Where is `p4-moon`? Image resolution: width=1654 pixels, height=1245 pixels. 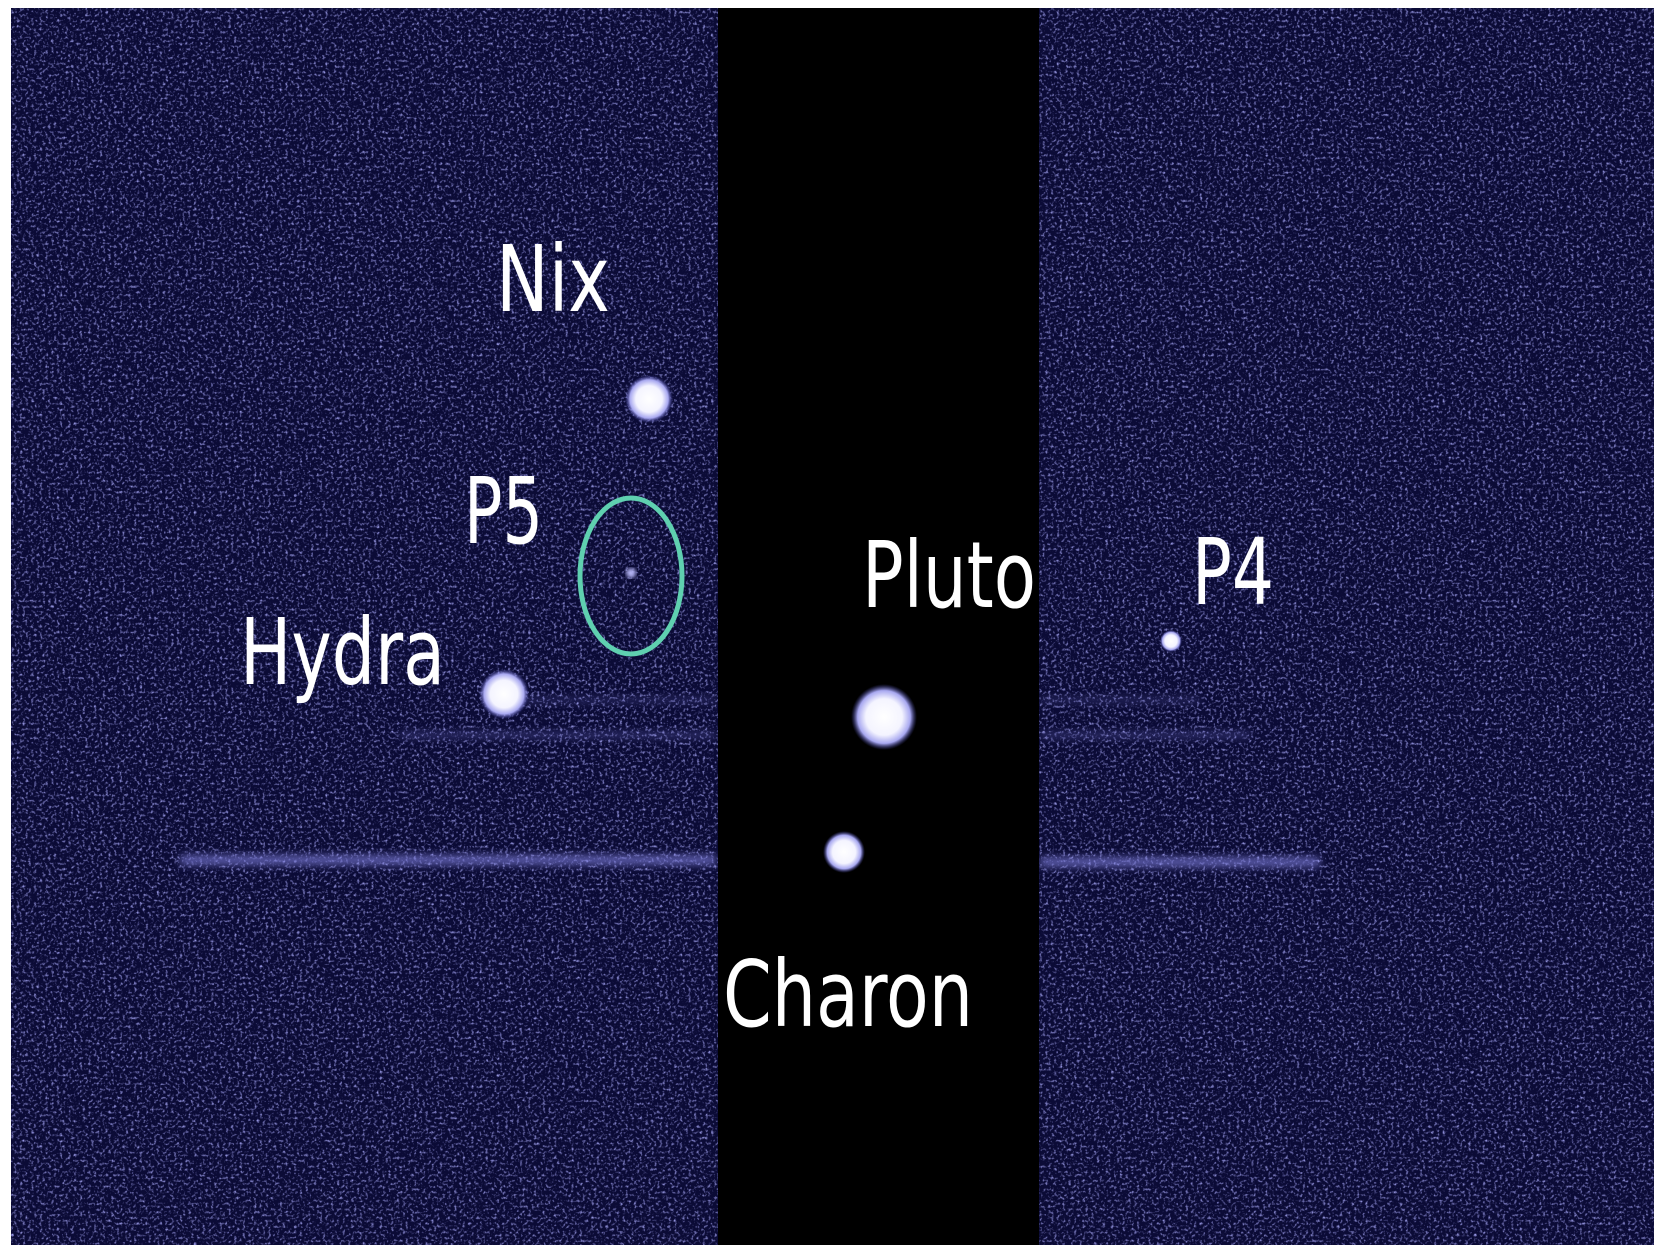 p4-moon is located at coordinates (1171, 641).